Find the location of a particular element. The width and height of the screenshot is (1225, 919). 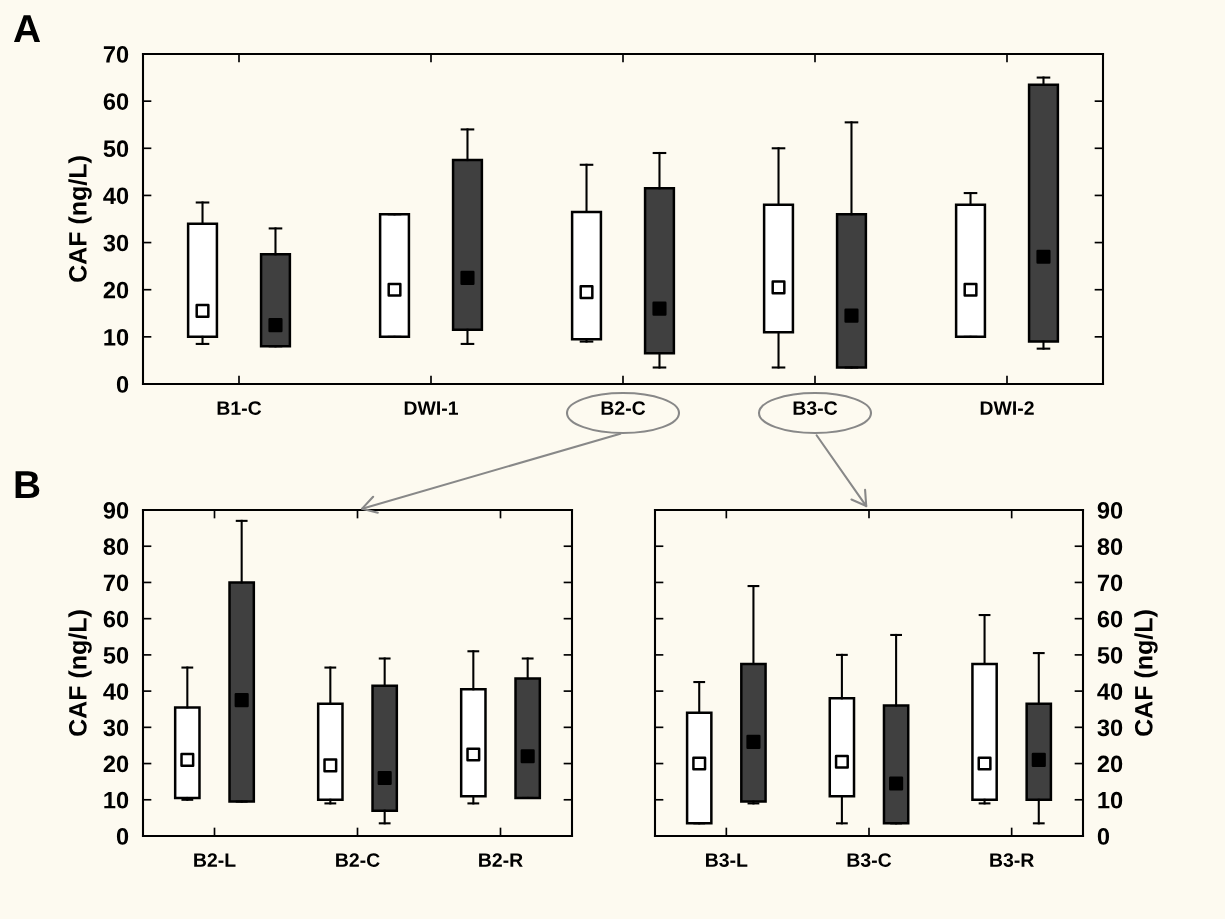

text: A is located at coordinates (27, 29).